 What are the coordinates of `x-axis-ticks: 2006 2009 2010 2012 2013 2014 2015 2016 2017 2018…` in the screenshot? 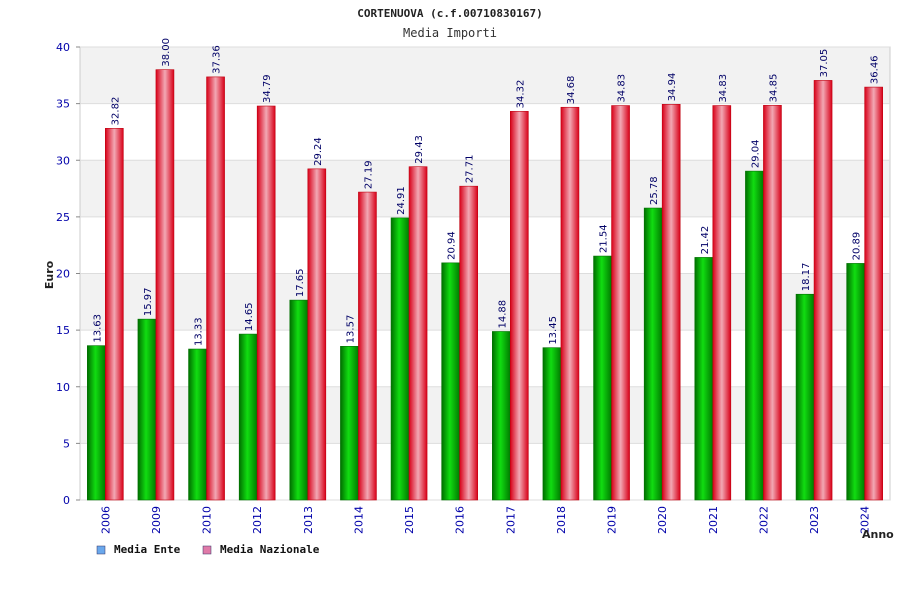 It's located at (485, 520).